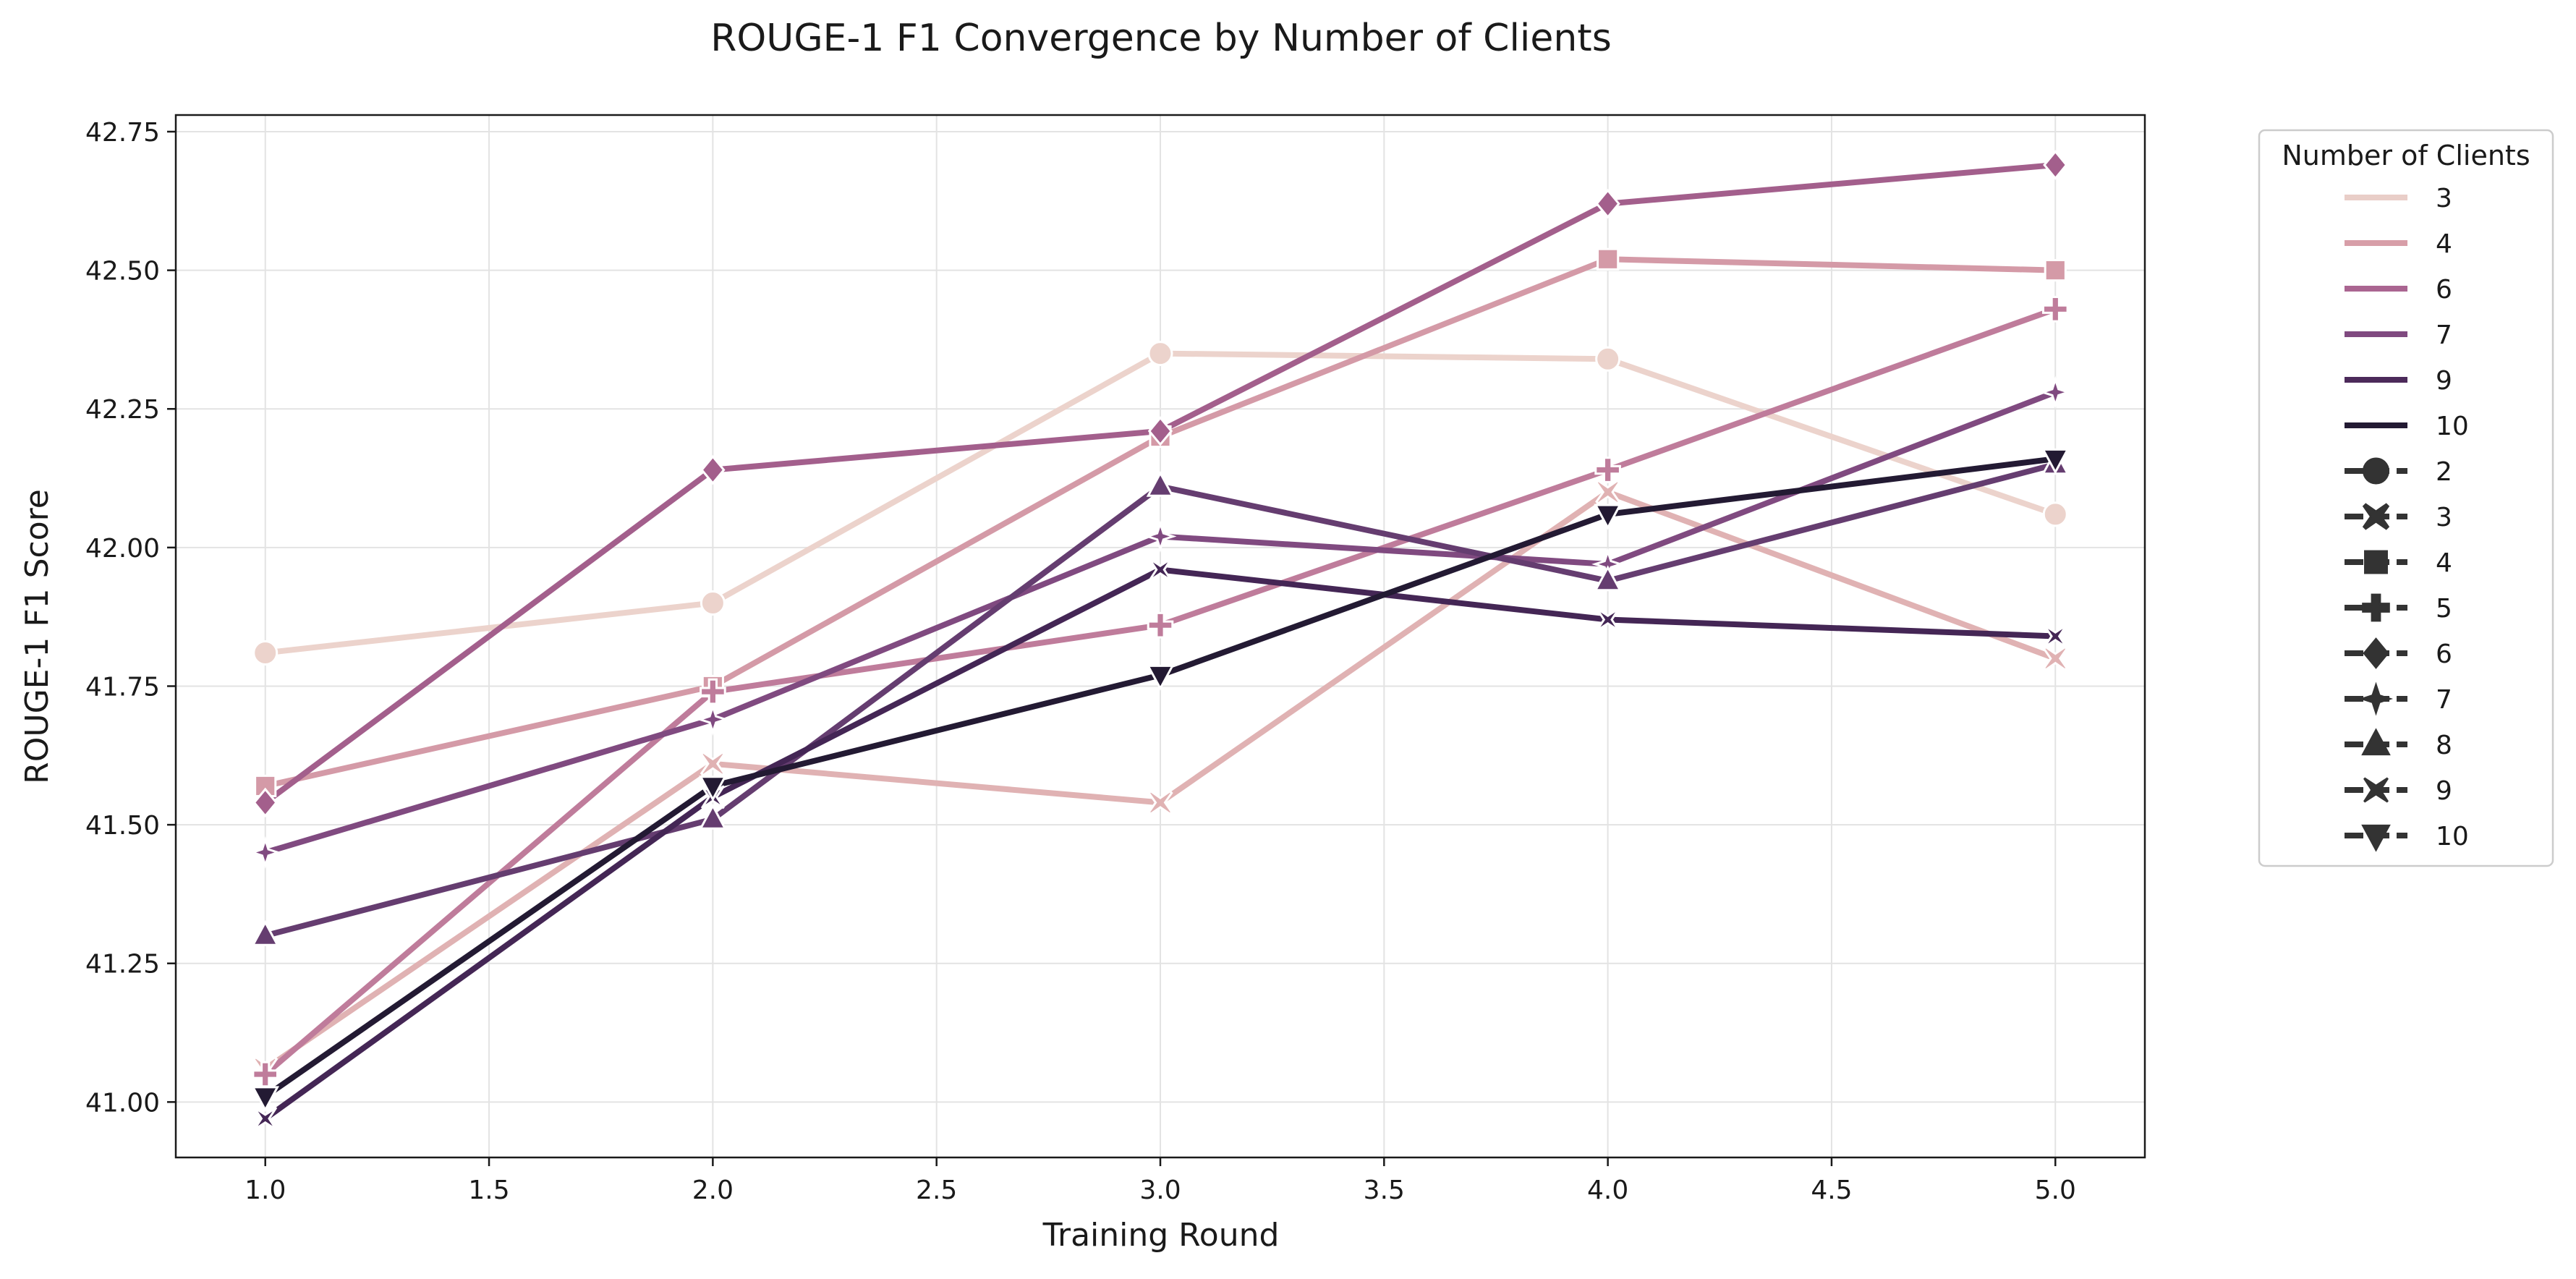 Image resolution: width=2576 pixels, height=1279 pixels. Describe the element at coordinates (2444, 654) in the screenshot. I see `legend-style-label: 6` at that location.